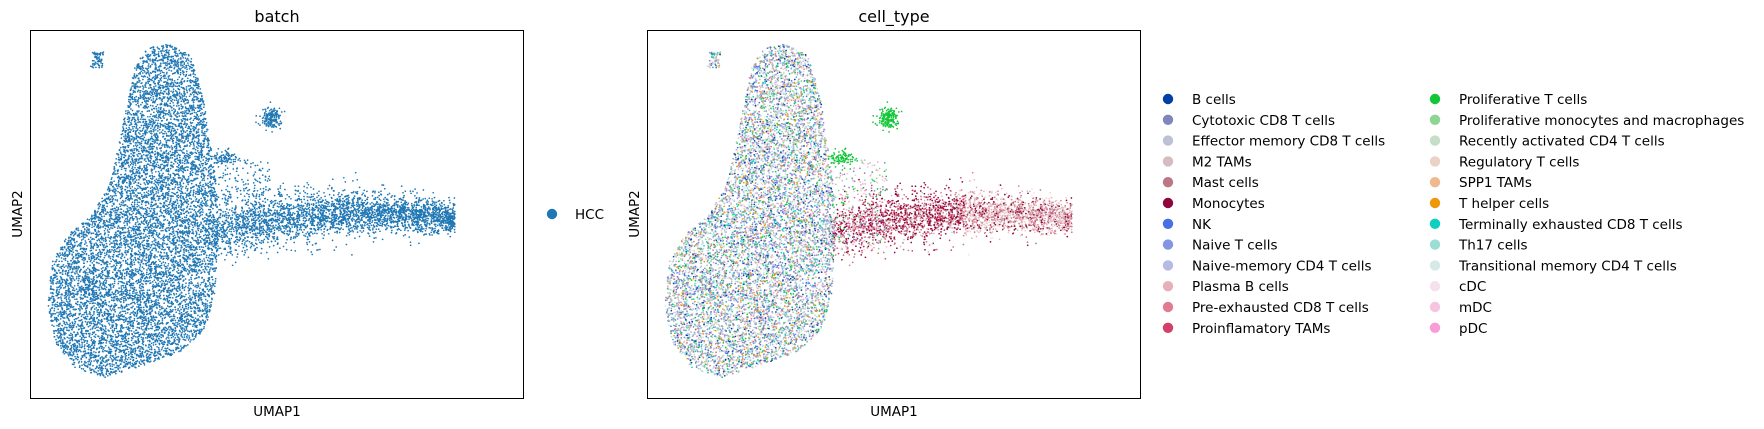 The image size is (1764, 429). I want to click on legend-label: Recently activated CD4 T cells, so click(1562, 142).